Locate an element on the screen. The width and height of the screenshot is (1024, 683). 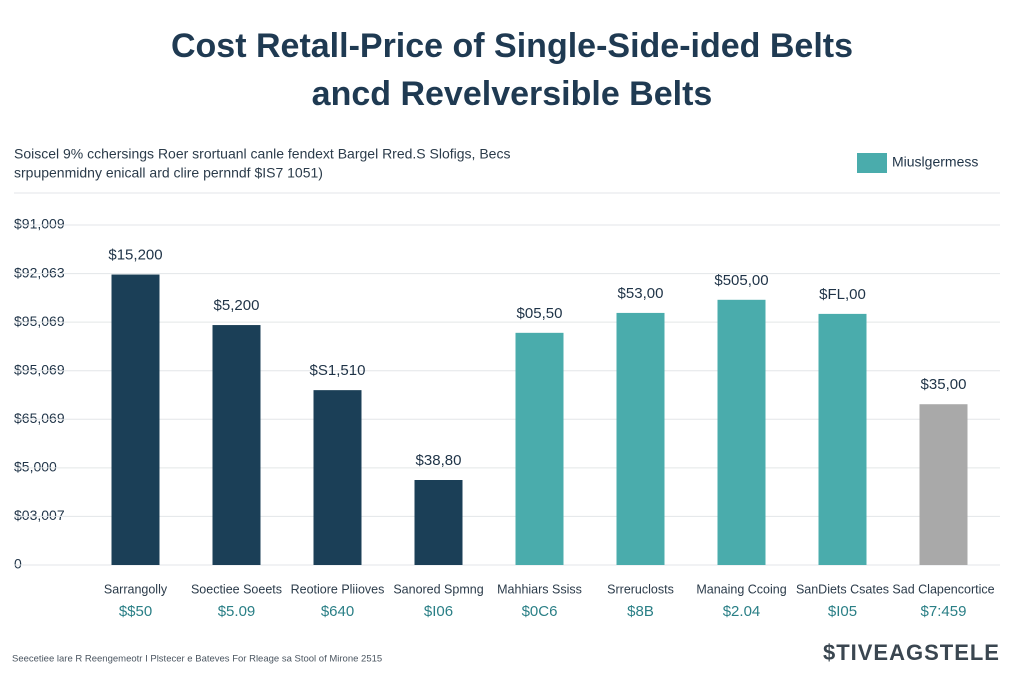
x-sublabel: $5.09 is located at coordinates (237, 611).